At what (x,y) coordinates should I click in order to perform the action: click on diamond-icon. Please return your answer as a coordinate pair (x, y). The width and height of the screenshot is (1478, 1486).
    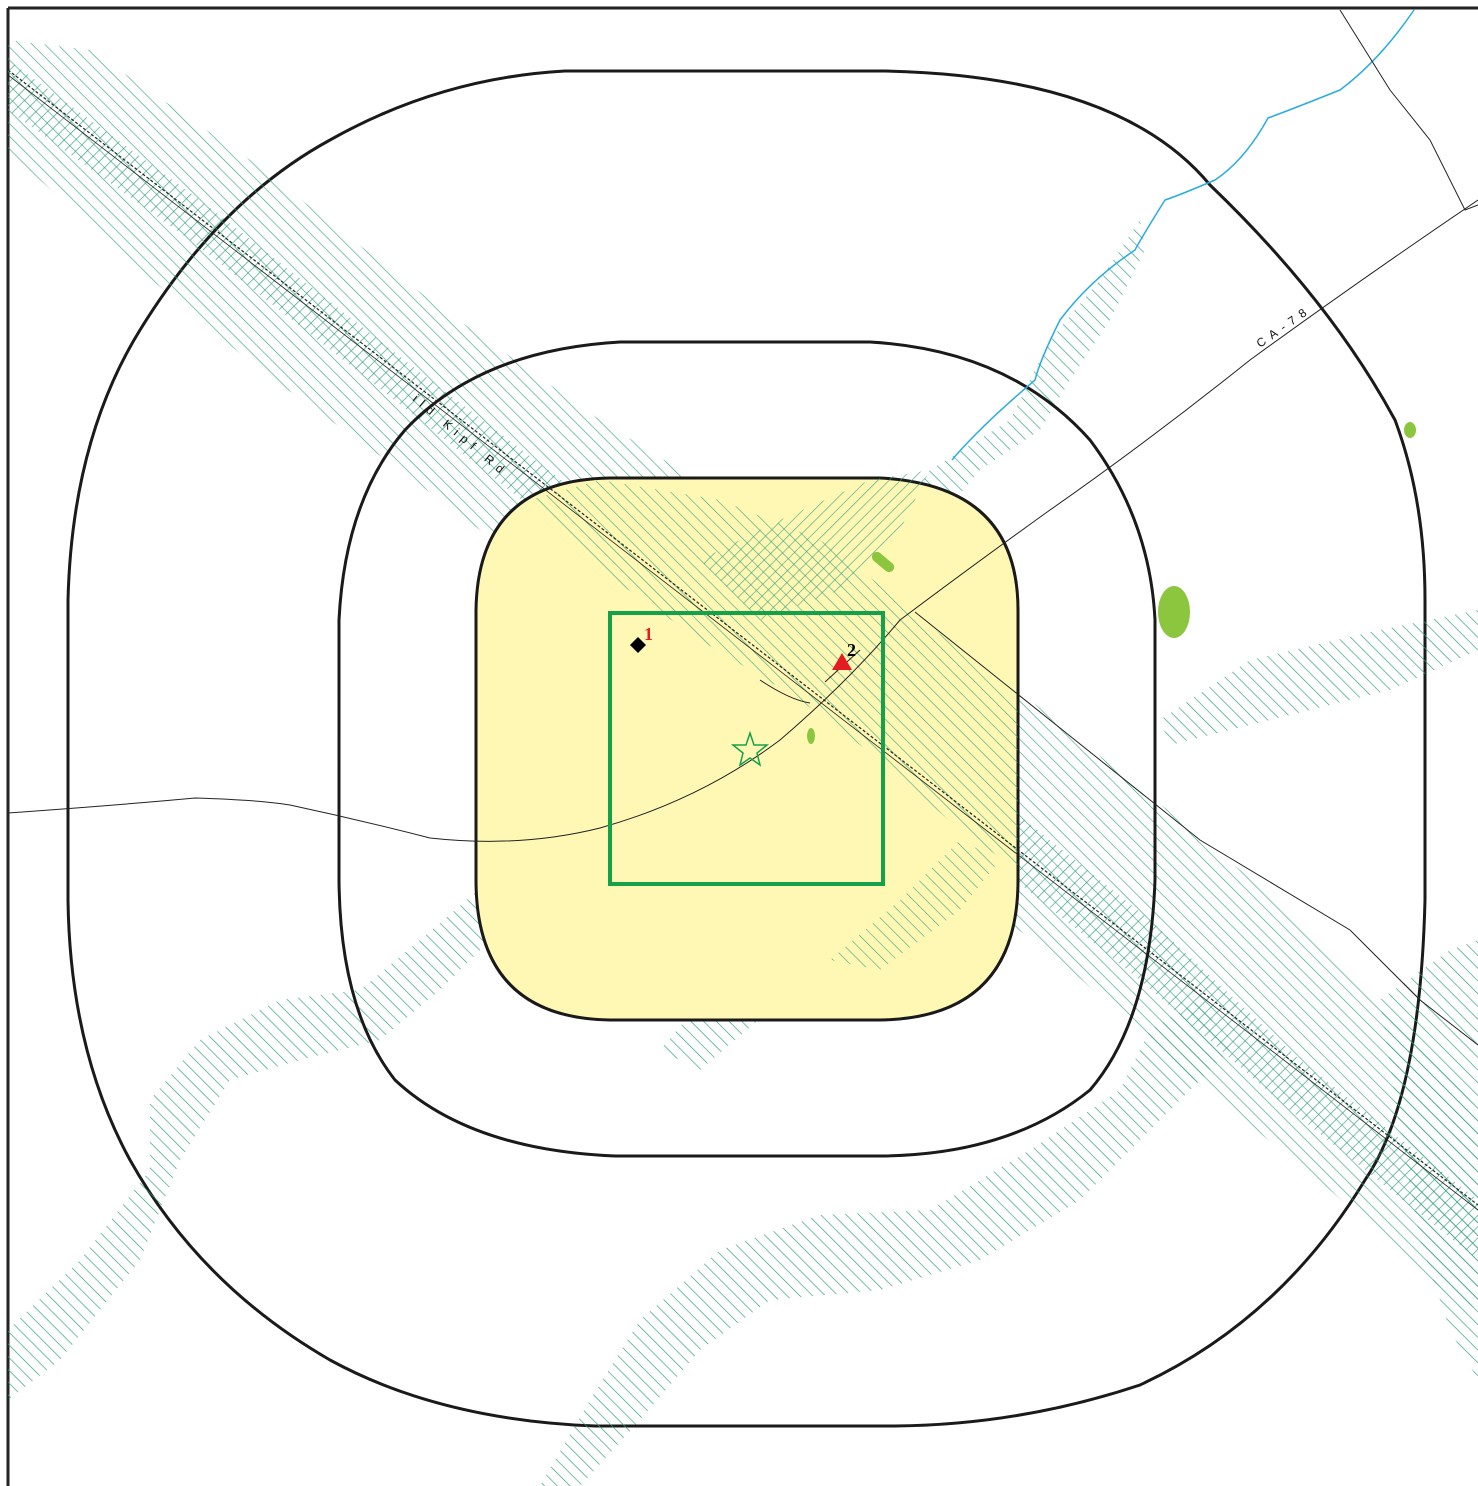
    Looking at the image, I should click on (638, 645).